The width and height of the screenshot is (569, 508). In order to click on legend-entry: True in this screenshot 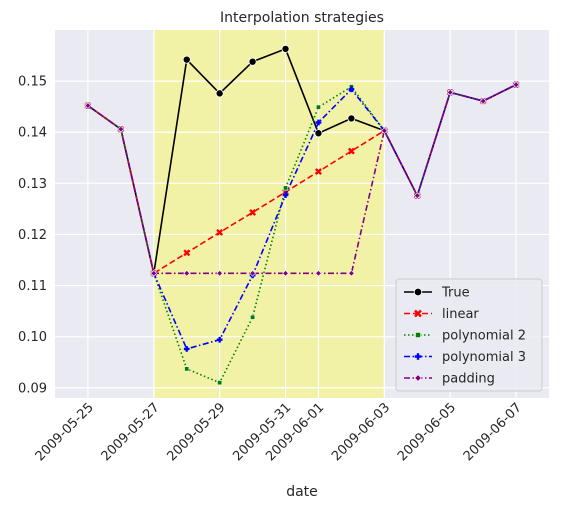, I will do `click(455, 293)`.